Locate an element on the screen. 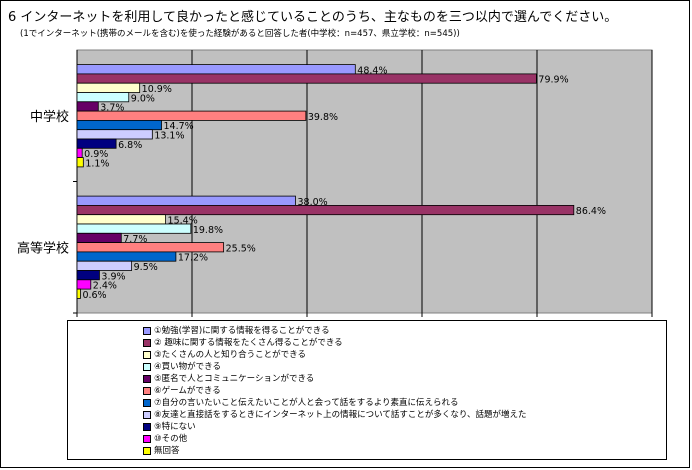 Image resolution: width=692 pixels, height=470 pixels. legend-label: ⑨特にない is located at coordinates (175, 427).